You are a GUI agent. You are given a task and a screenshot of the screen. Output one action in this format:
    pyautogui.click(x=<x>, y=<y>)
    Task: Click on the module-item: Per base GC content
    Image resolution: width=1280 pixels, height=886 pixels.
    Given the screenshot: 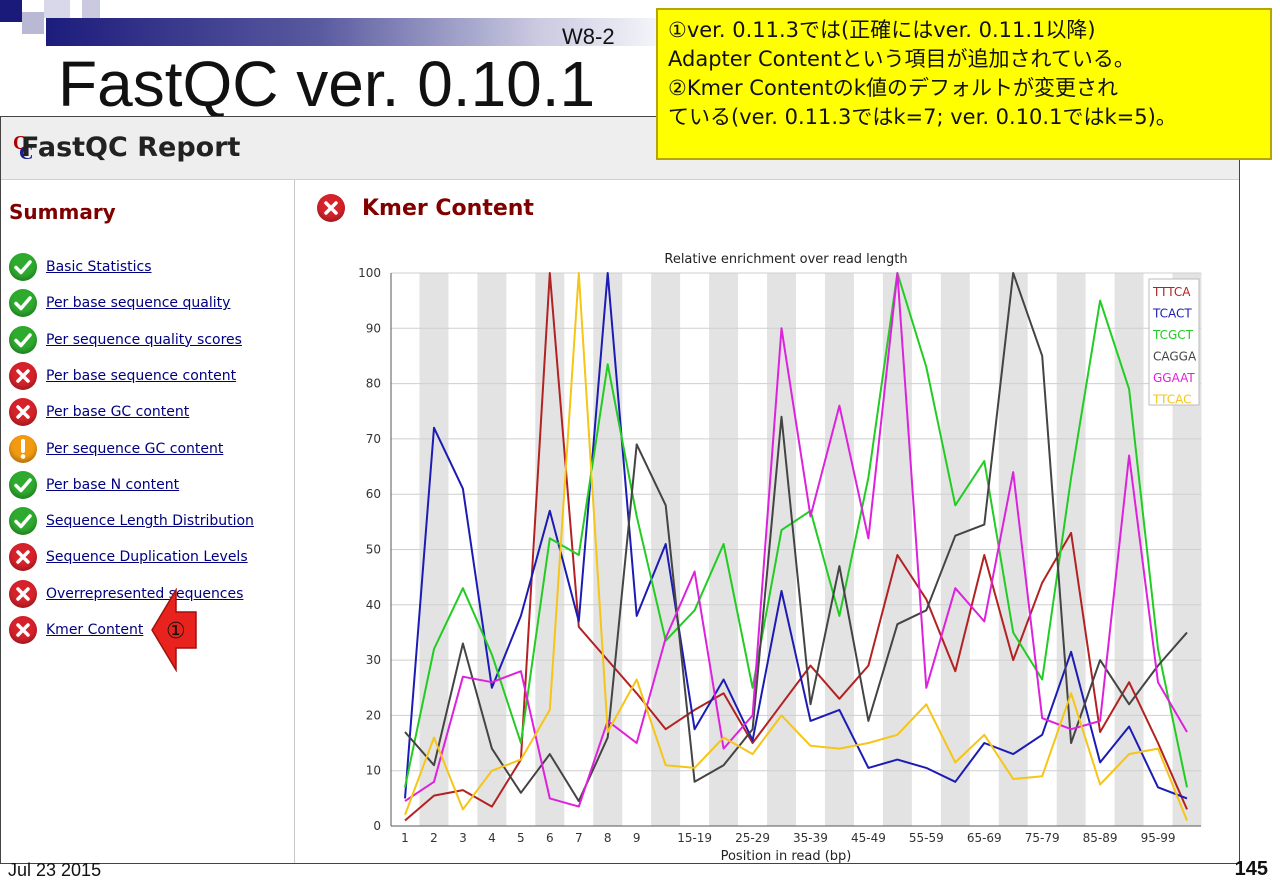 What is the action you would take?
    pyautogui.click(x=99, y=412)
    